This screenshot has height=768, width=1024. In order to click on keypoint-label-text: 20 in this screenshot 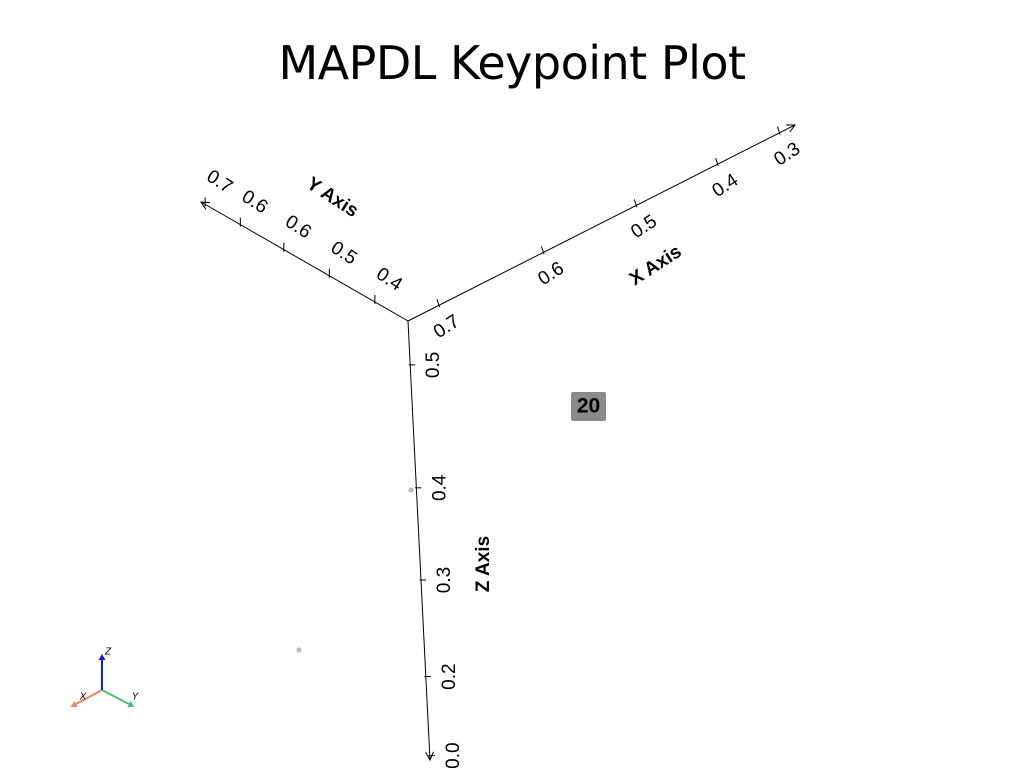, I will do `click(588, 406)`.